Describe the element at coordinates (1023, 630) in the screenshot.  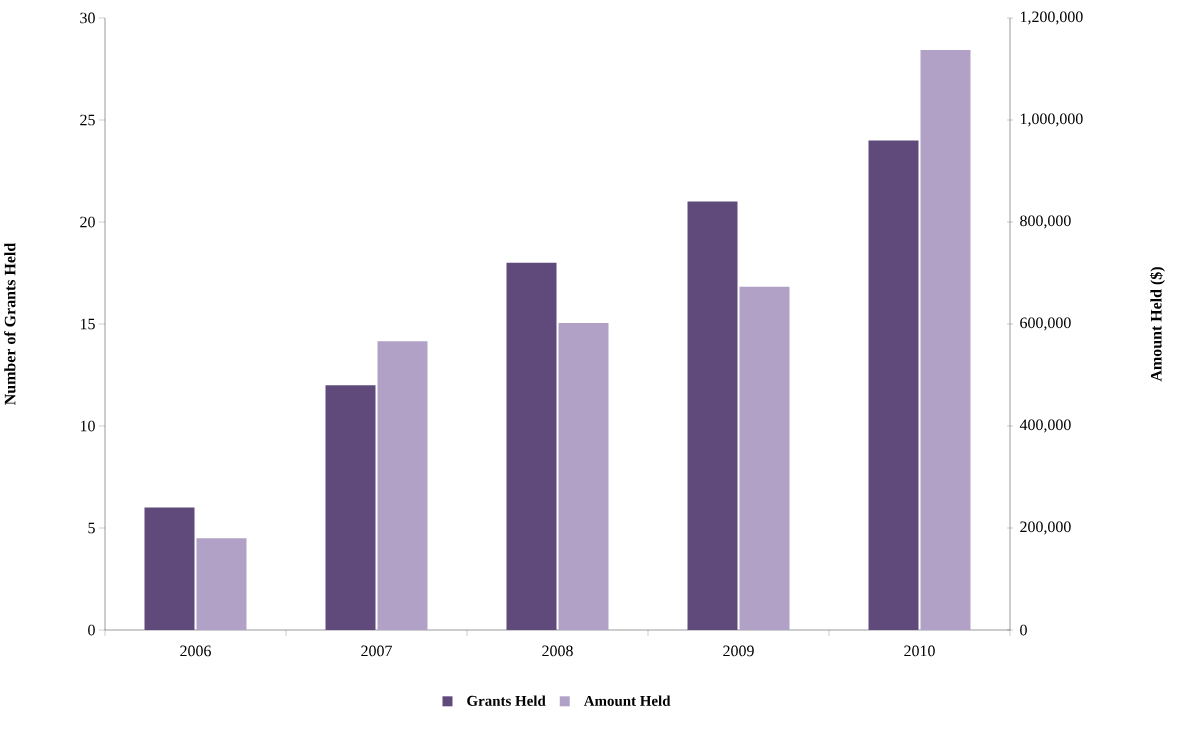
I see `y2-tick-label: 0` at that location.